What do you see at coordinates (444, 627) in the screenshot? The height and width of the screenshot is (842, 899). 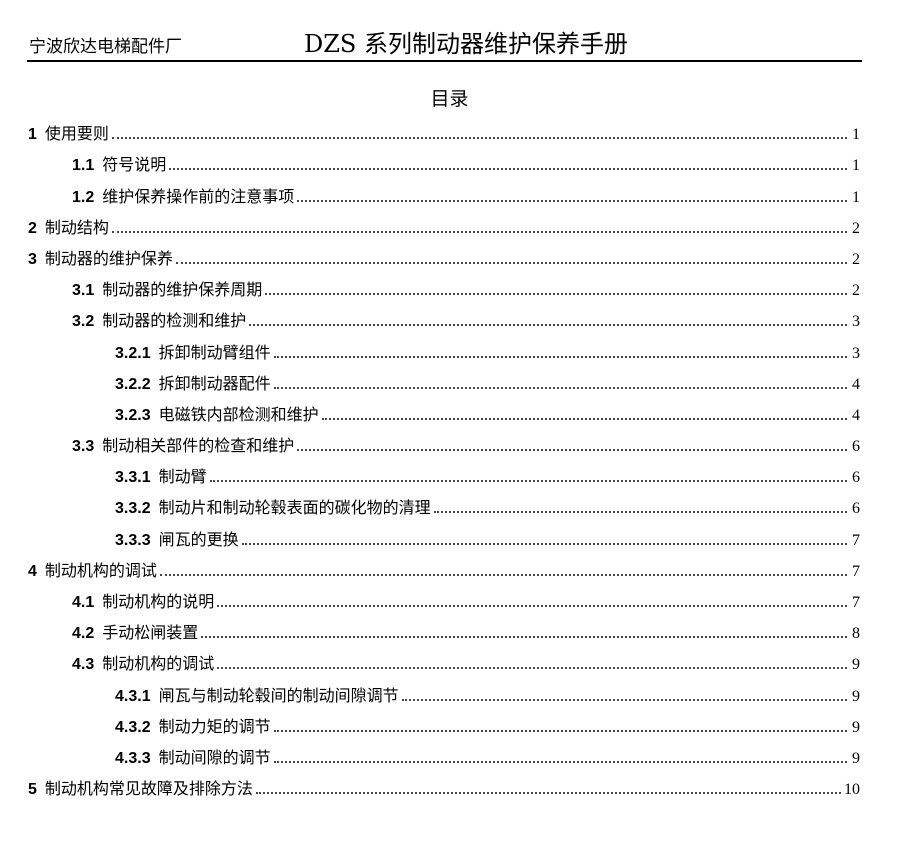 I see `toc-entry: 4.2 手动松闸装置 8` at bounding box center [444, 627].